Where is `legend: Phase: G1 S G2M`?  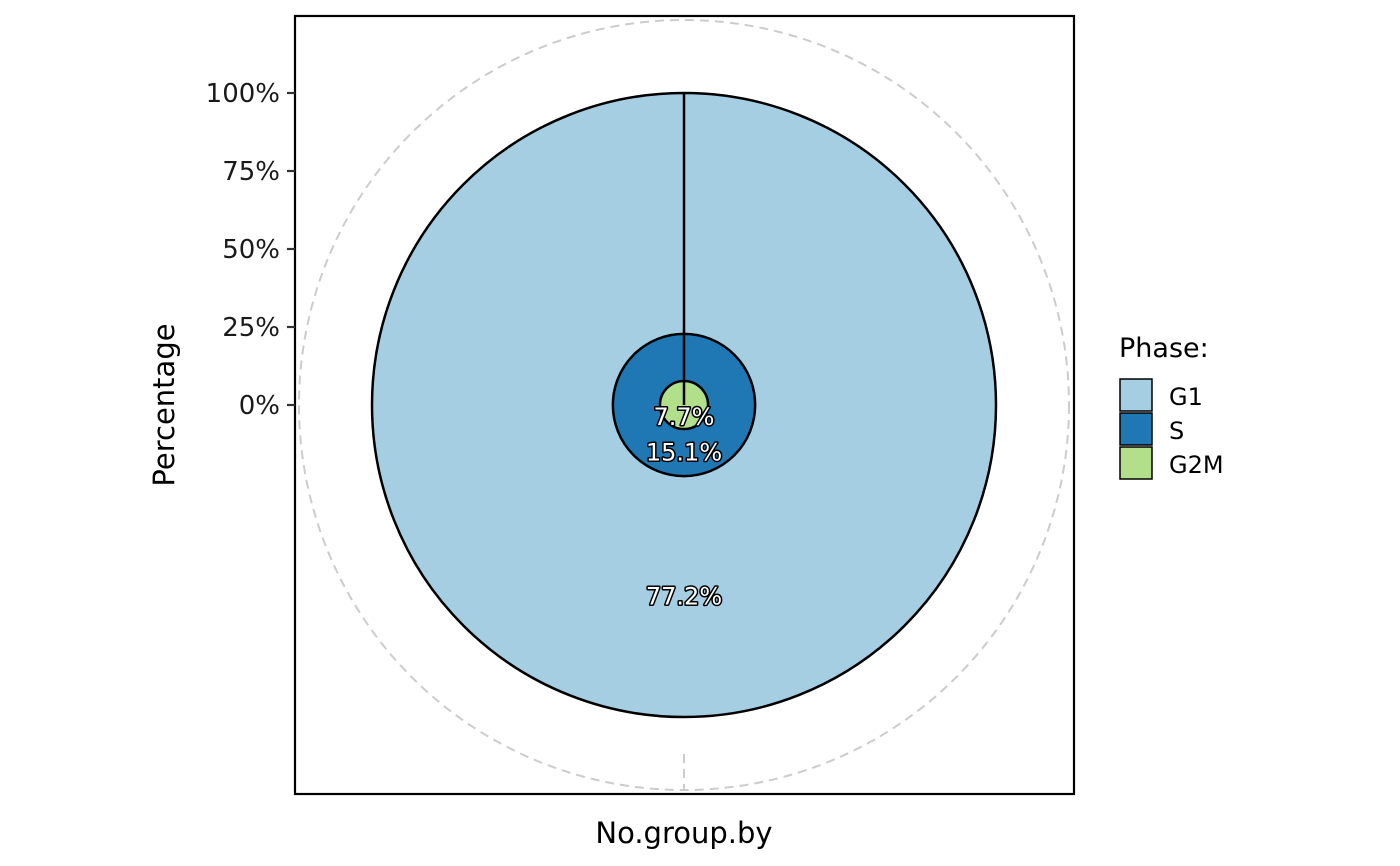
legend: Phase: G1 S G2M is located at coordinates (1171, 406).